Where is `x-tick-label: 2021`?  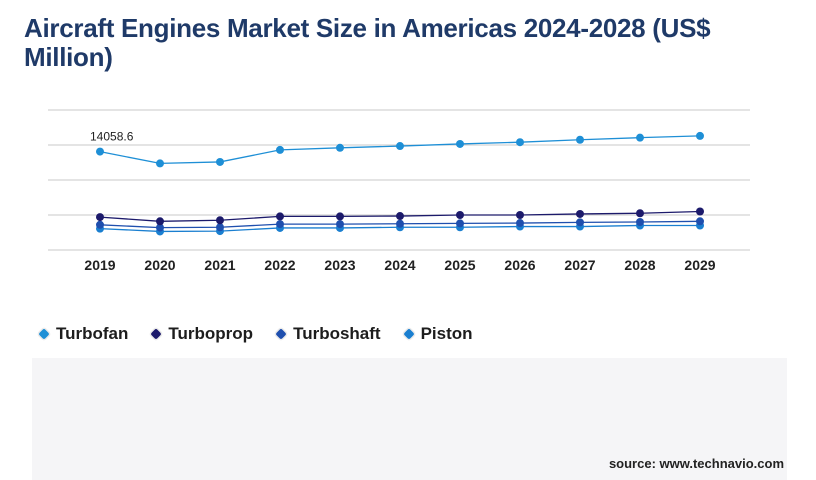
x-tick-label: 2021 is located at coordinates (219, 265).